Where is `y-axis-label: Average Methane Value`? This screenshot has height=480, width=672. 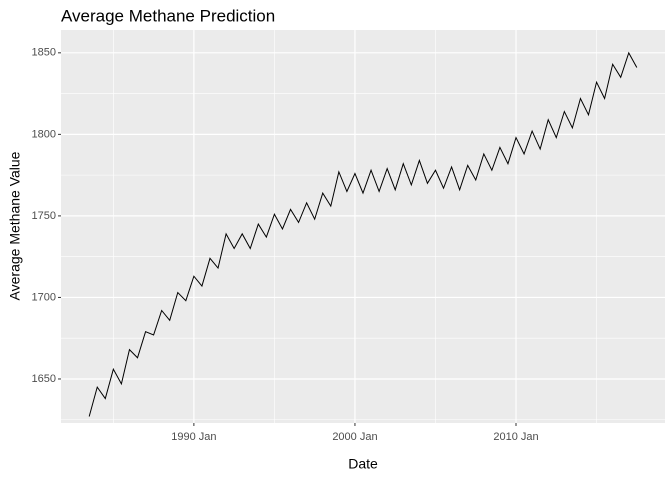
y-axis-label: Average Methane Value is located at coordinates (15, 225).